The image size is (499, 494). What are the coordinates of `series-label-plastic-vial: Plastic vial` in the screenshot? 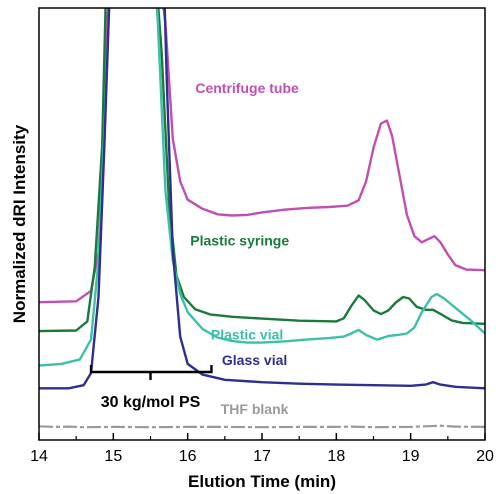 It's located at (247, 335).